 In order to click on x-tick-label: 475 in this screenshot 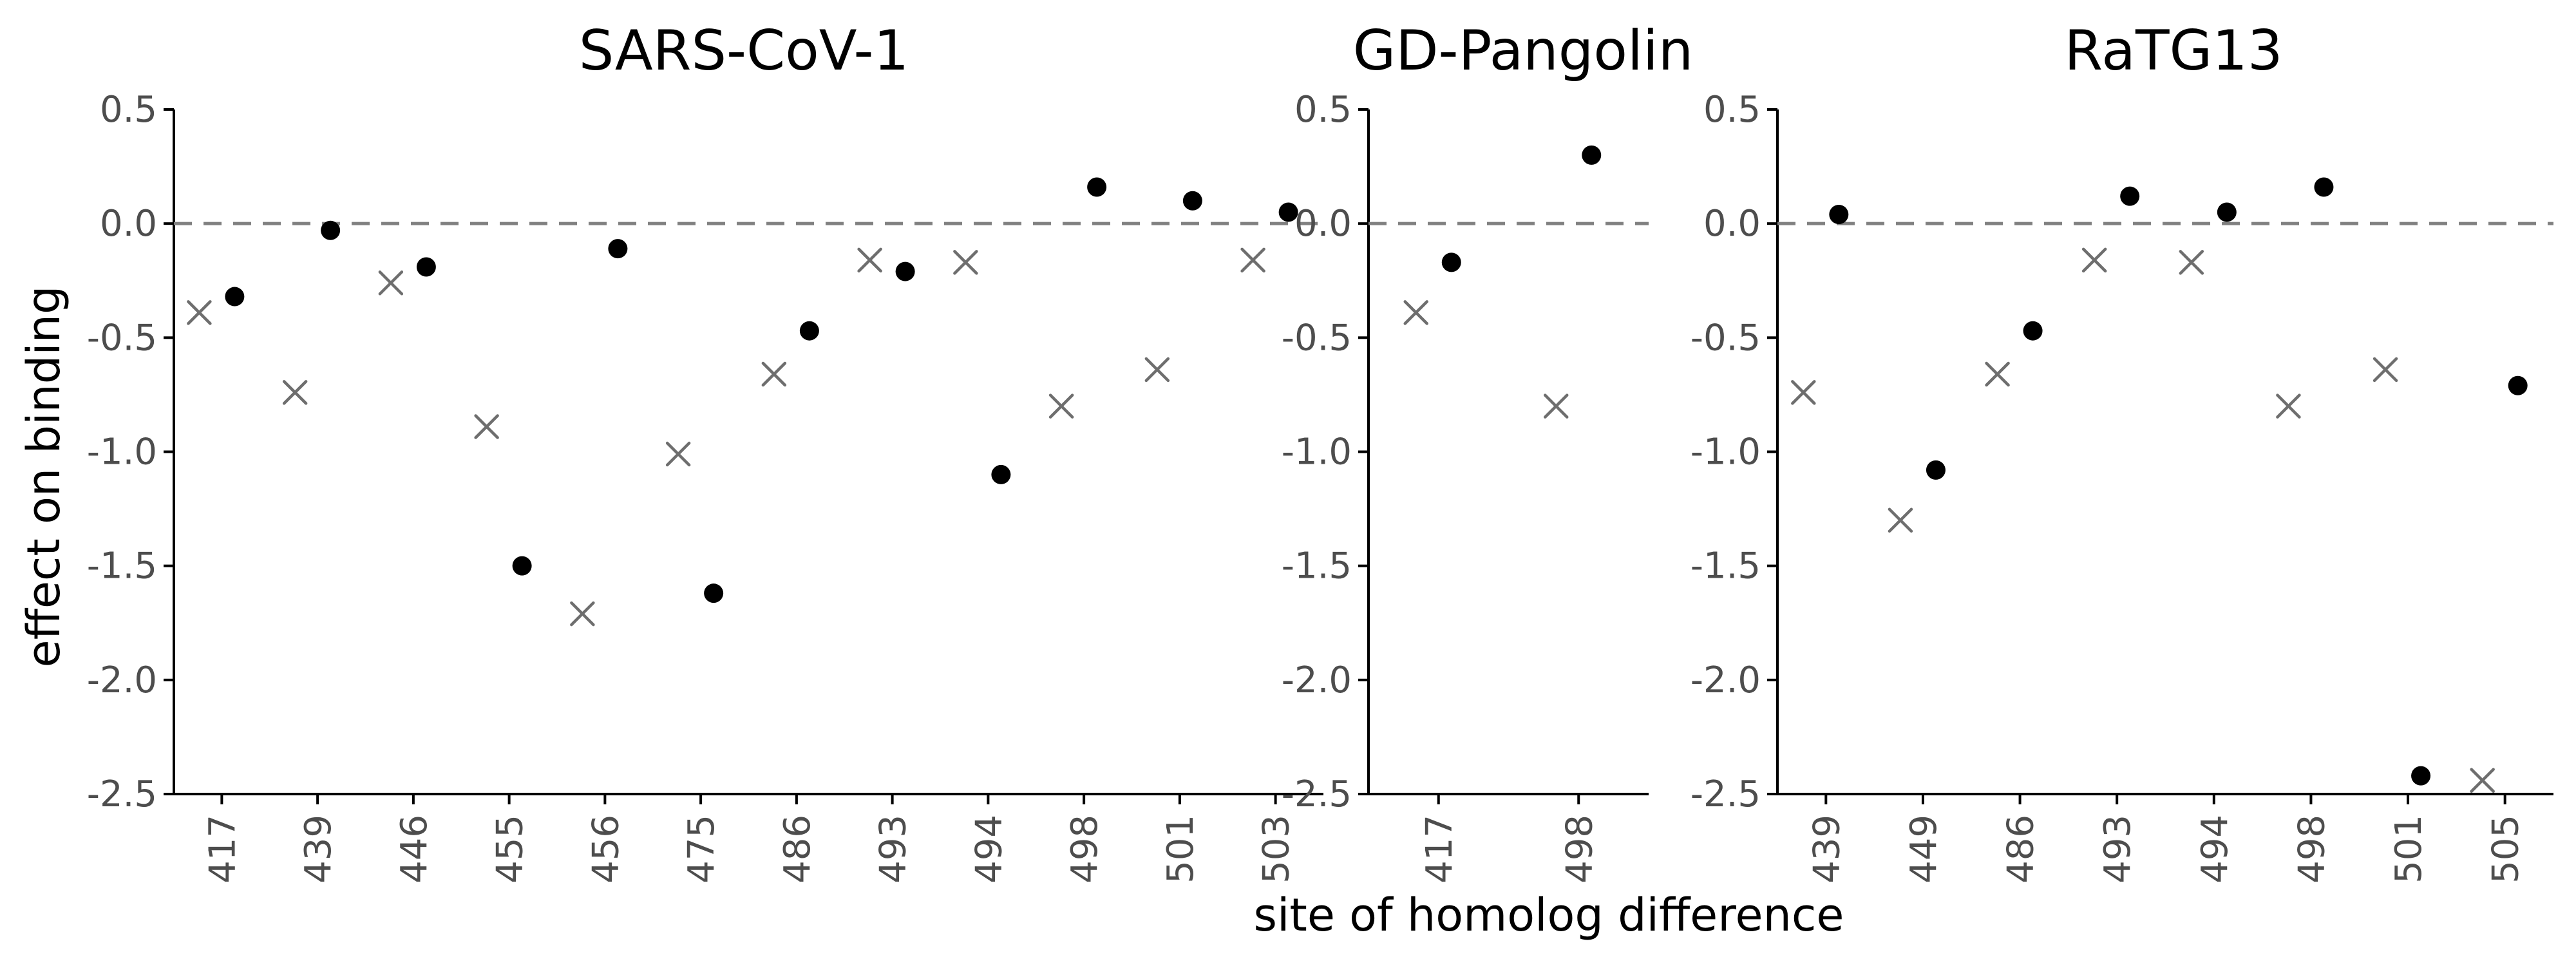, I will do `click(702, 849)`.